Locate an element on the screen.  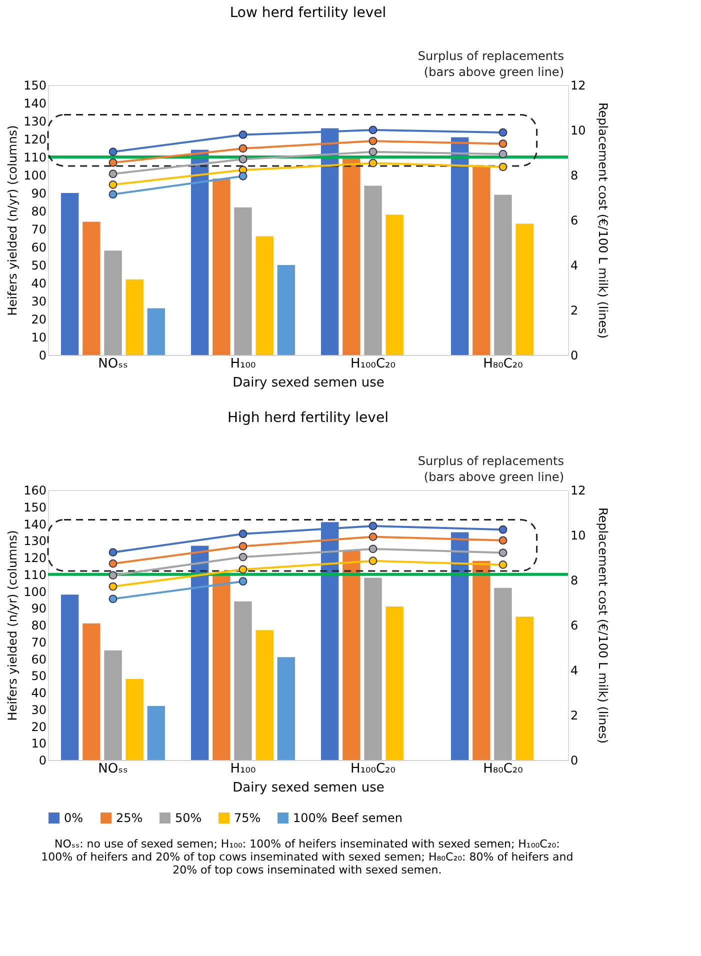
legend-label: 50% is located at coordinates (188, 818).